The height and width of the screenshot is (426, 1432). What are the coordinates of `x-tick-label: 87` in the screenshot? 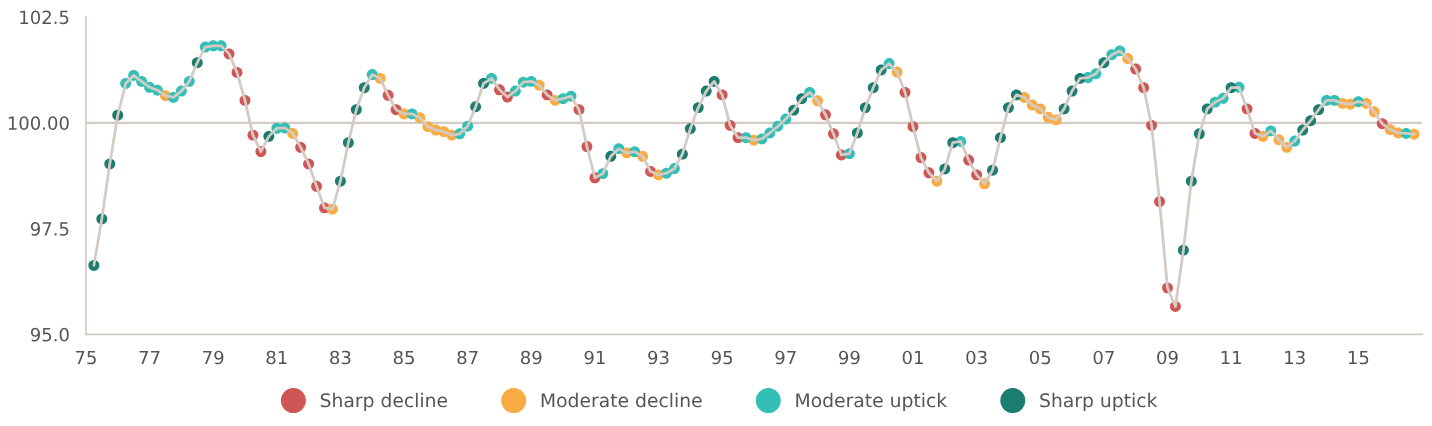 It's located at (467, 357).